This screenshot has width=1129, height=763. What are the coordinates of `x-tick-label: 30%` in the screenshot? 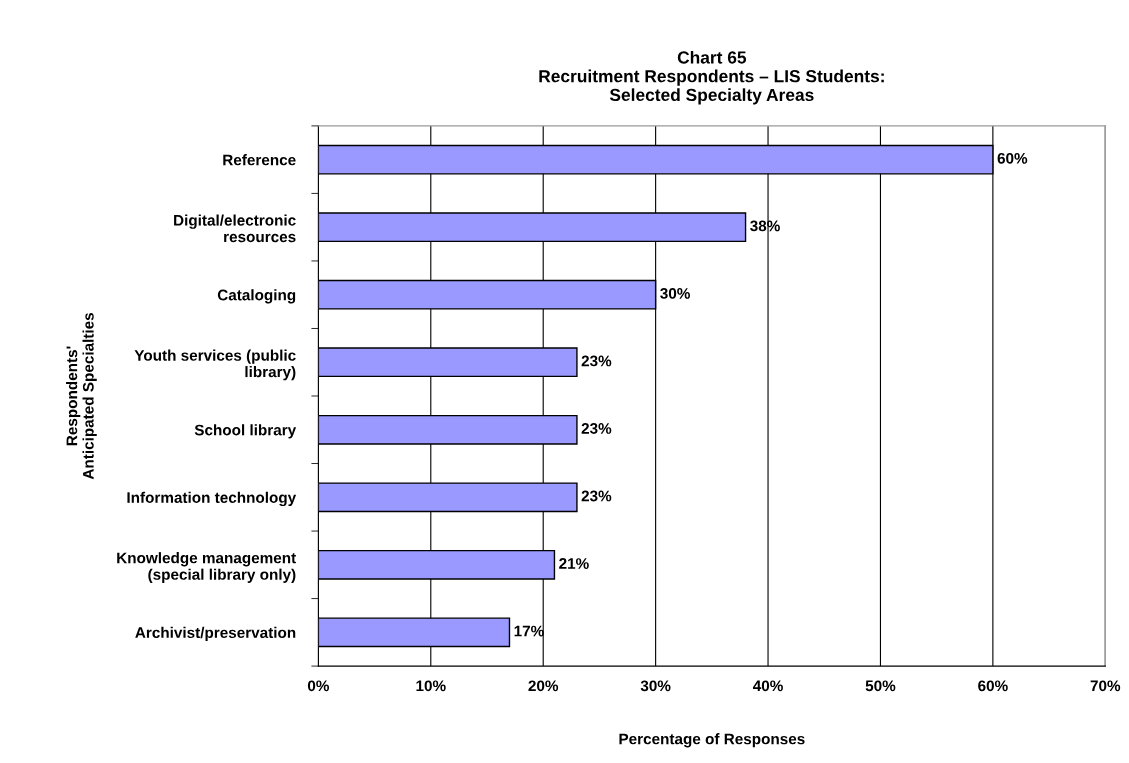 It's located at (655, 686).